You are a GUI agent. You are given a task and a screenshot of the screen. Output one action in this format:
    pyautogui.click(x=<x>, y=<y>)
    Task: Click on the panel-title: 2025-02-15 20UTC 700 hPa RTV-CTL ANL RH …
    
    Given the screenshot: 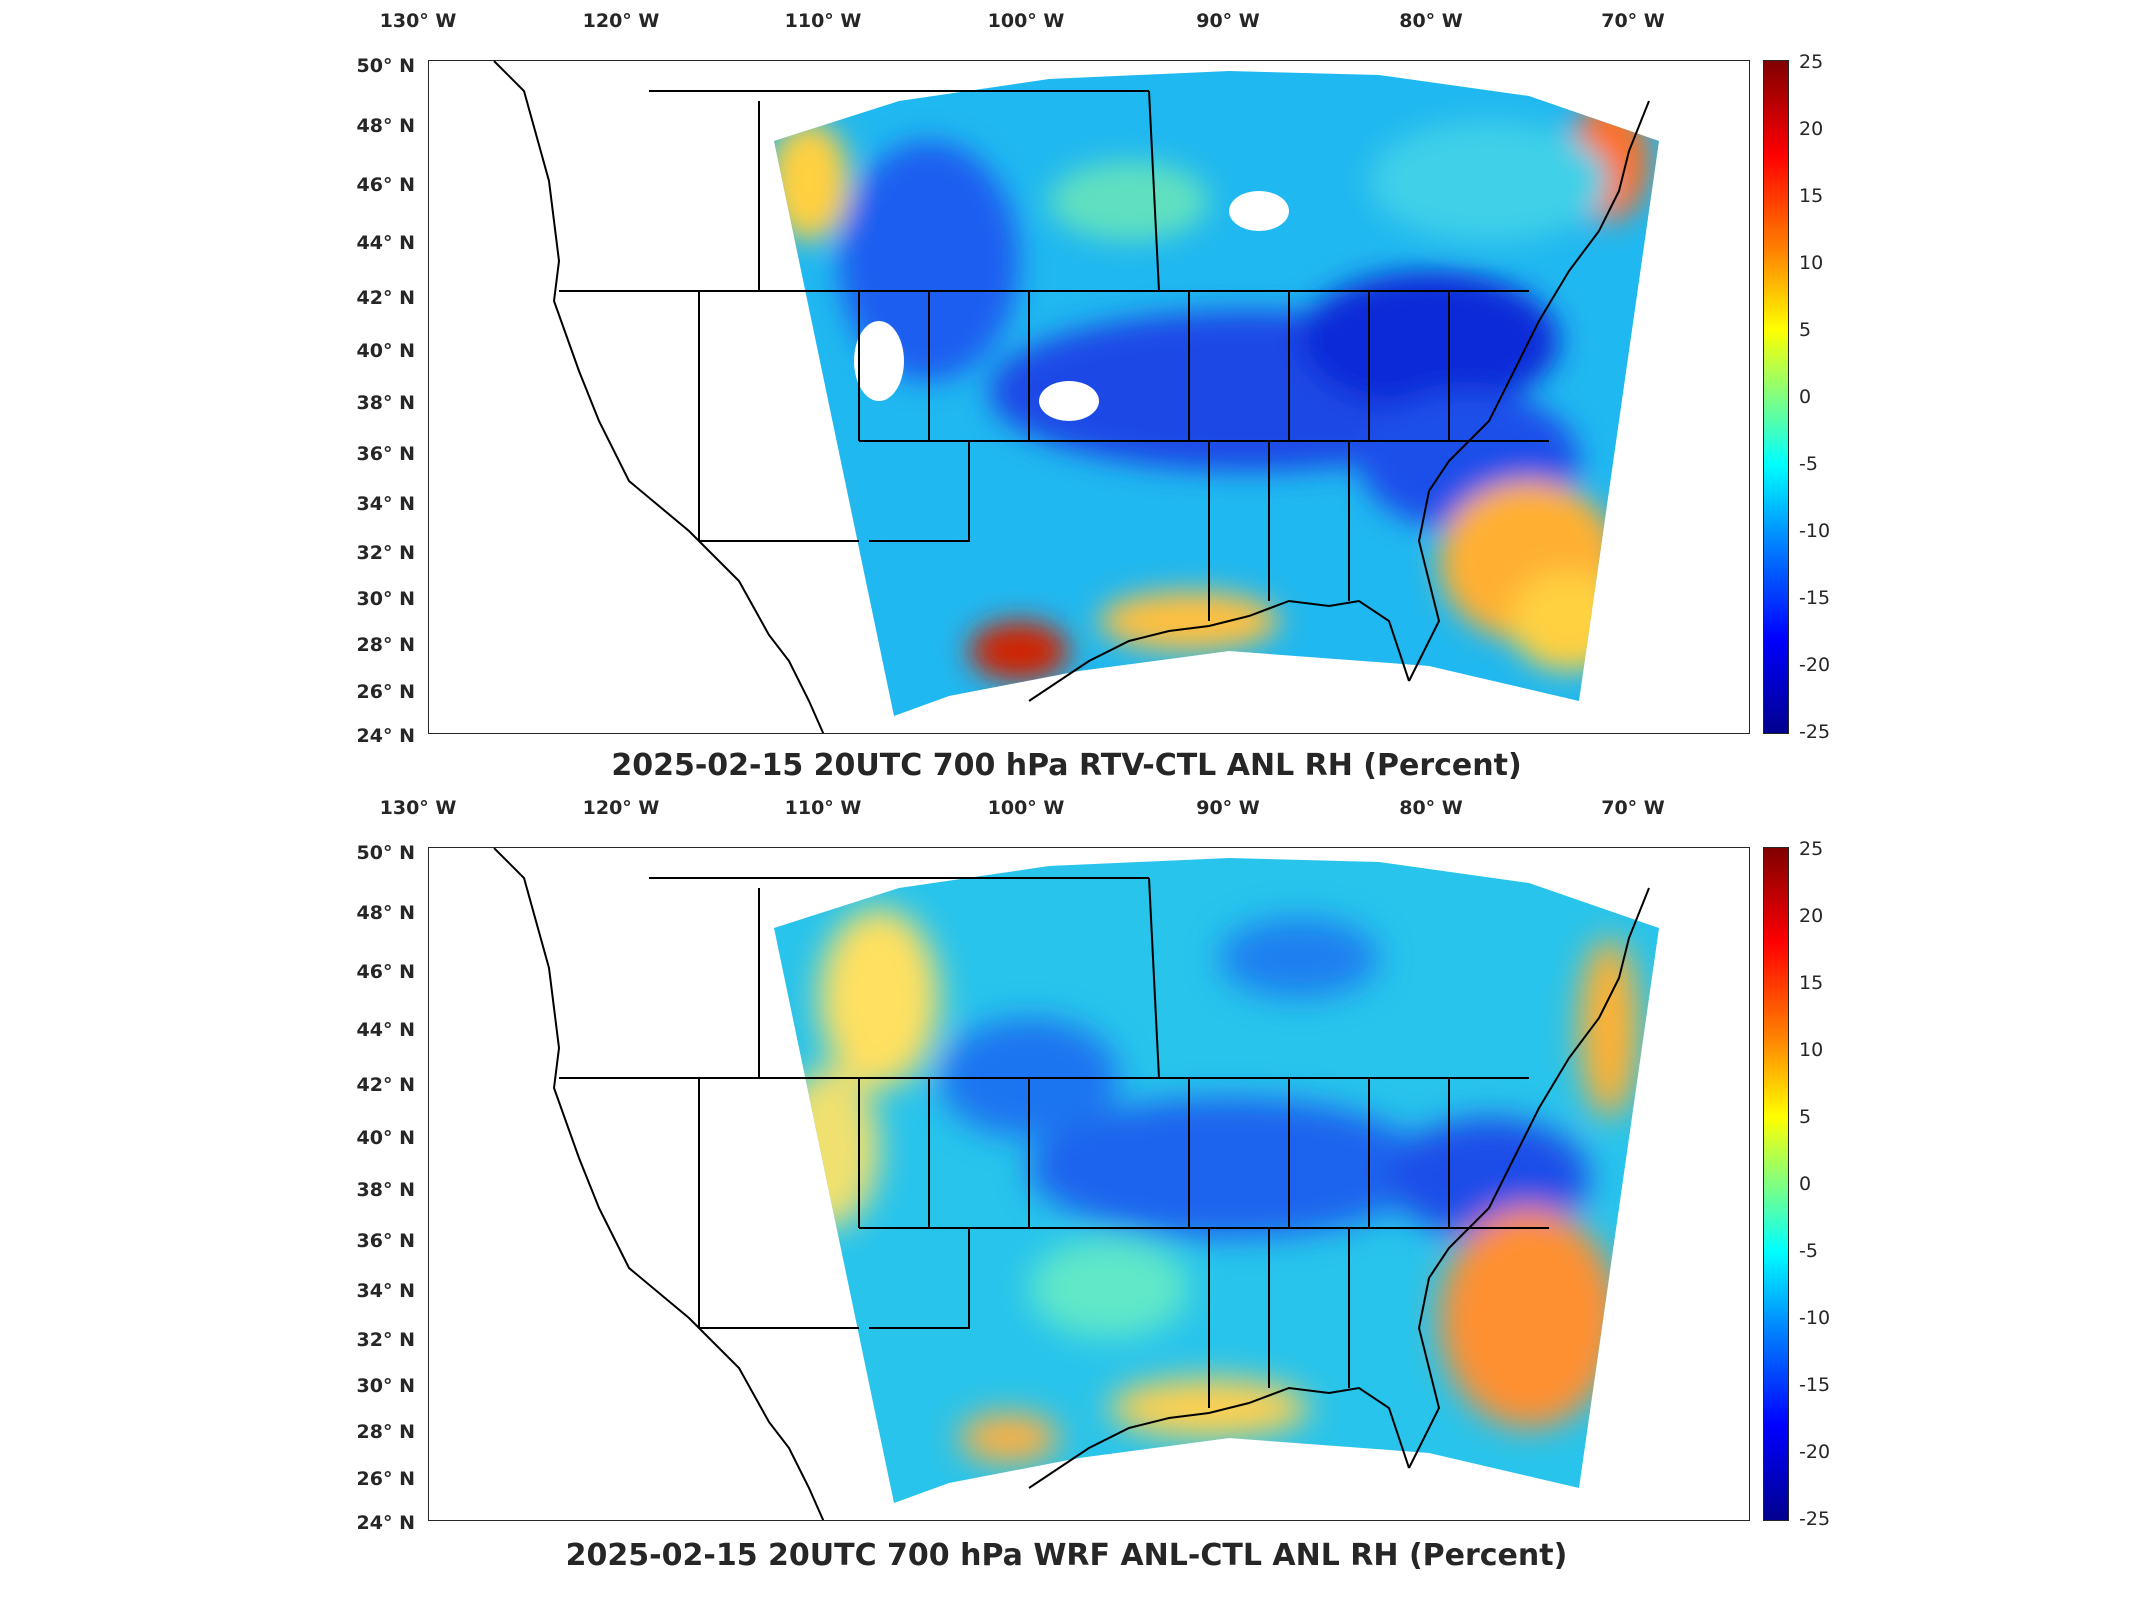 What is the action you would take?
    pyautogui.click(x=1066, y=765)
    